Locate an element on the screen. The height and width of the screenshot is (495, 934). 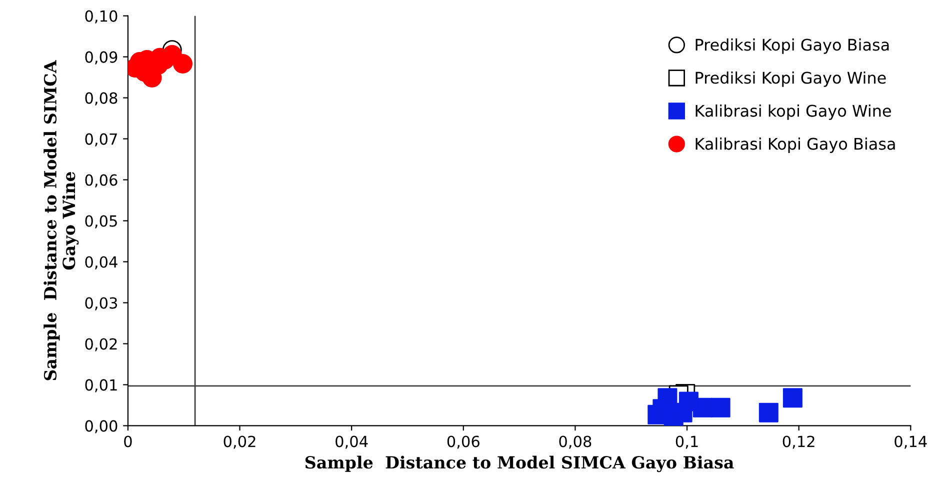
y-axis-title: Sample Distance to Model SIMCA Gayo Wine is located at coordinates (61, 220).